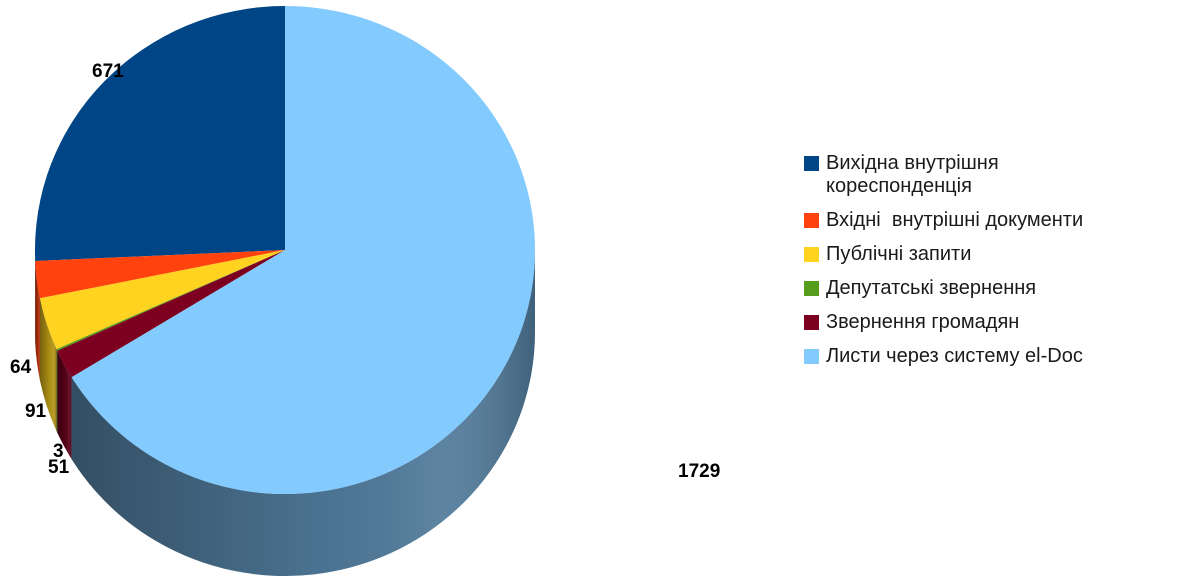  I want to click on legend-label: Звернення громадян, so click(923, 322).